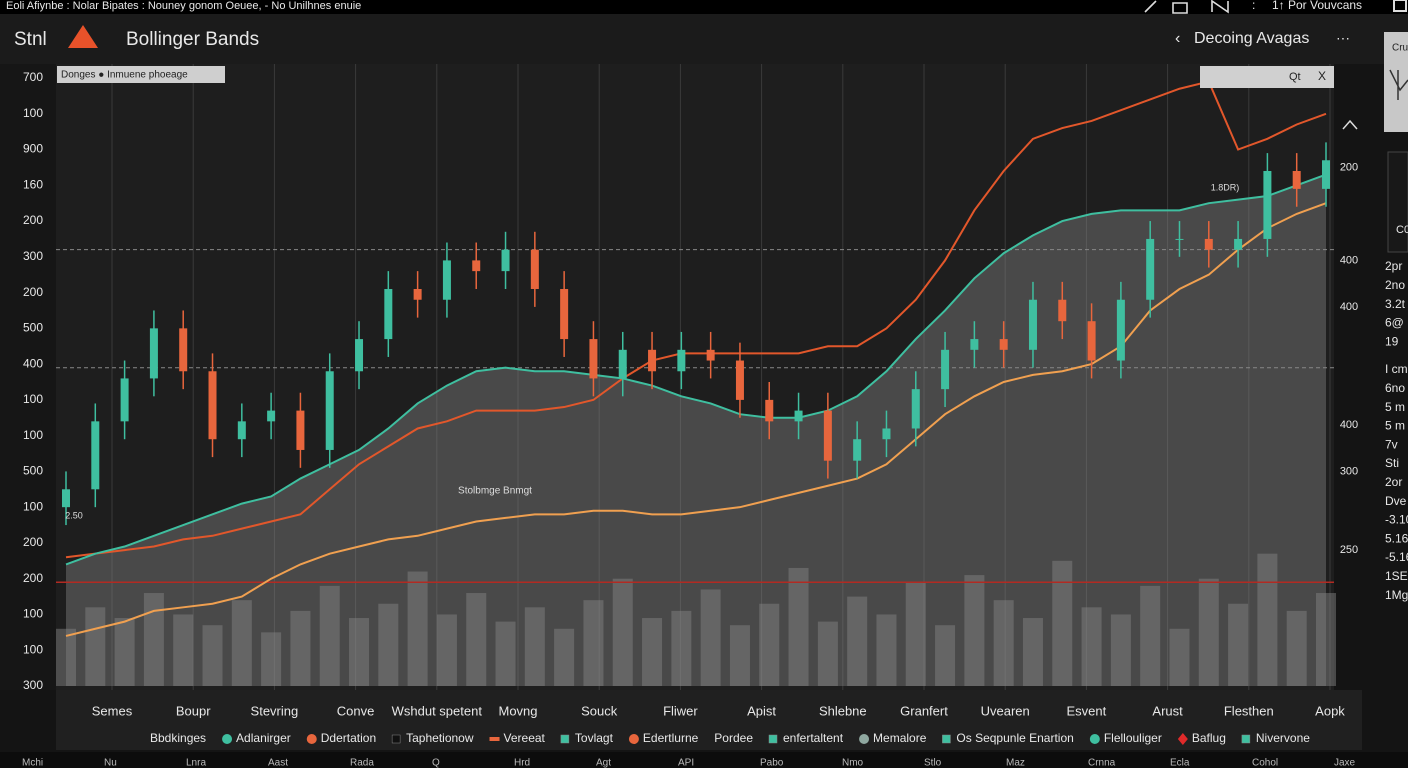 This screenshot has height=768, width=1408. Describe the element at coordinates (1393, 482) in the screenshot. I see `side-item: 2or` at that location.